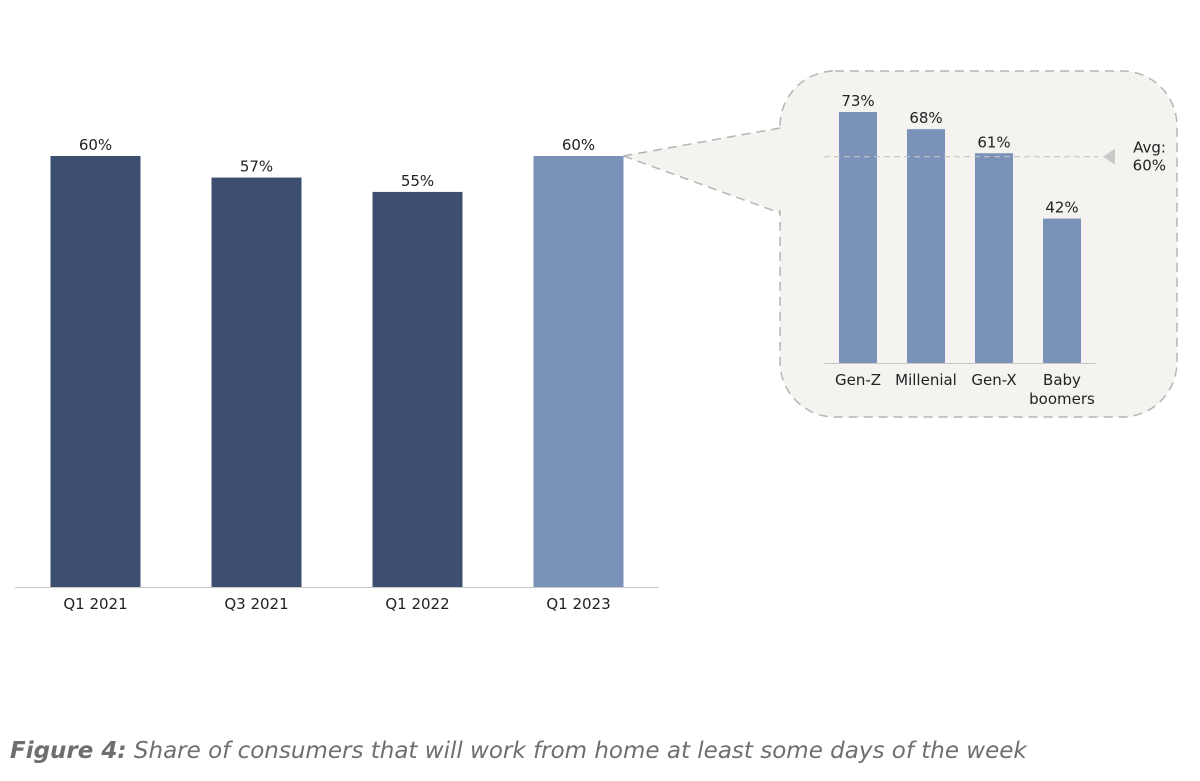 This screenshot has width=1200, height=781. I want to click on callout-data-label: 42%, so click(1061, 208).